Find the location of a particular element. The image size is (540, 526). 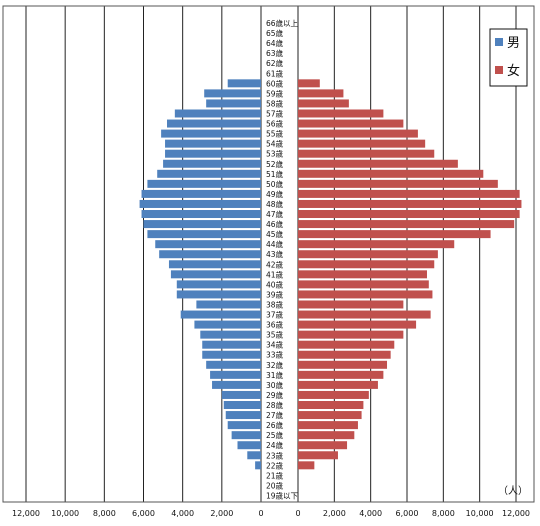

age-label: 41歳 is located at coordinates (275, 274).